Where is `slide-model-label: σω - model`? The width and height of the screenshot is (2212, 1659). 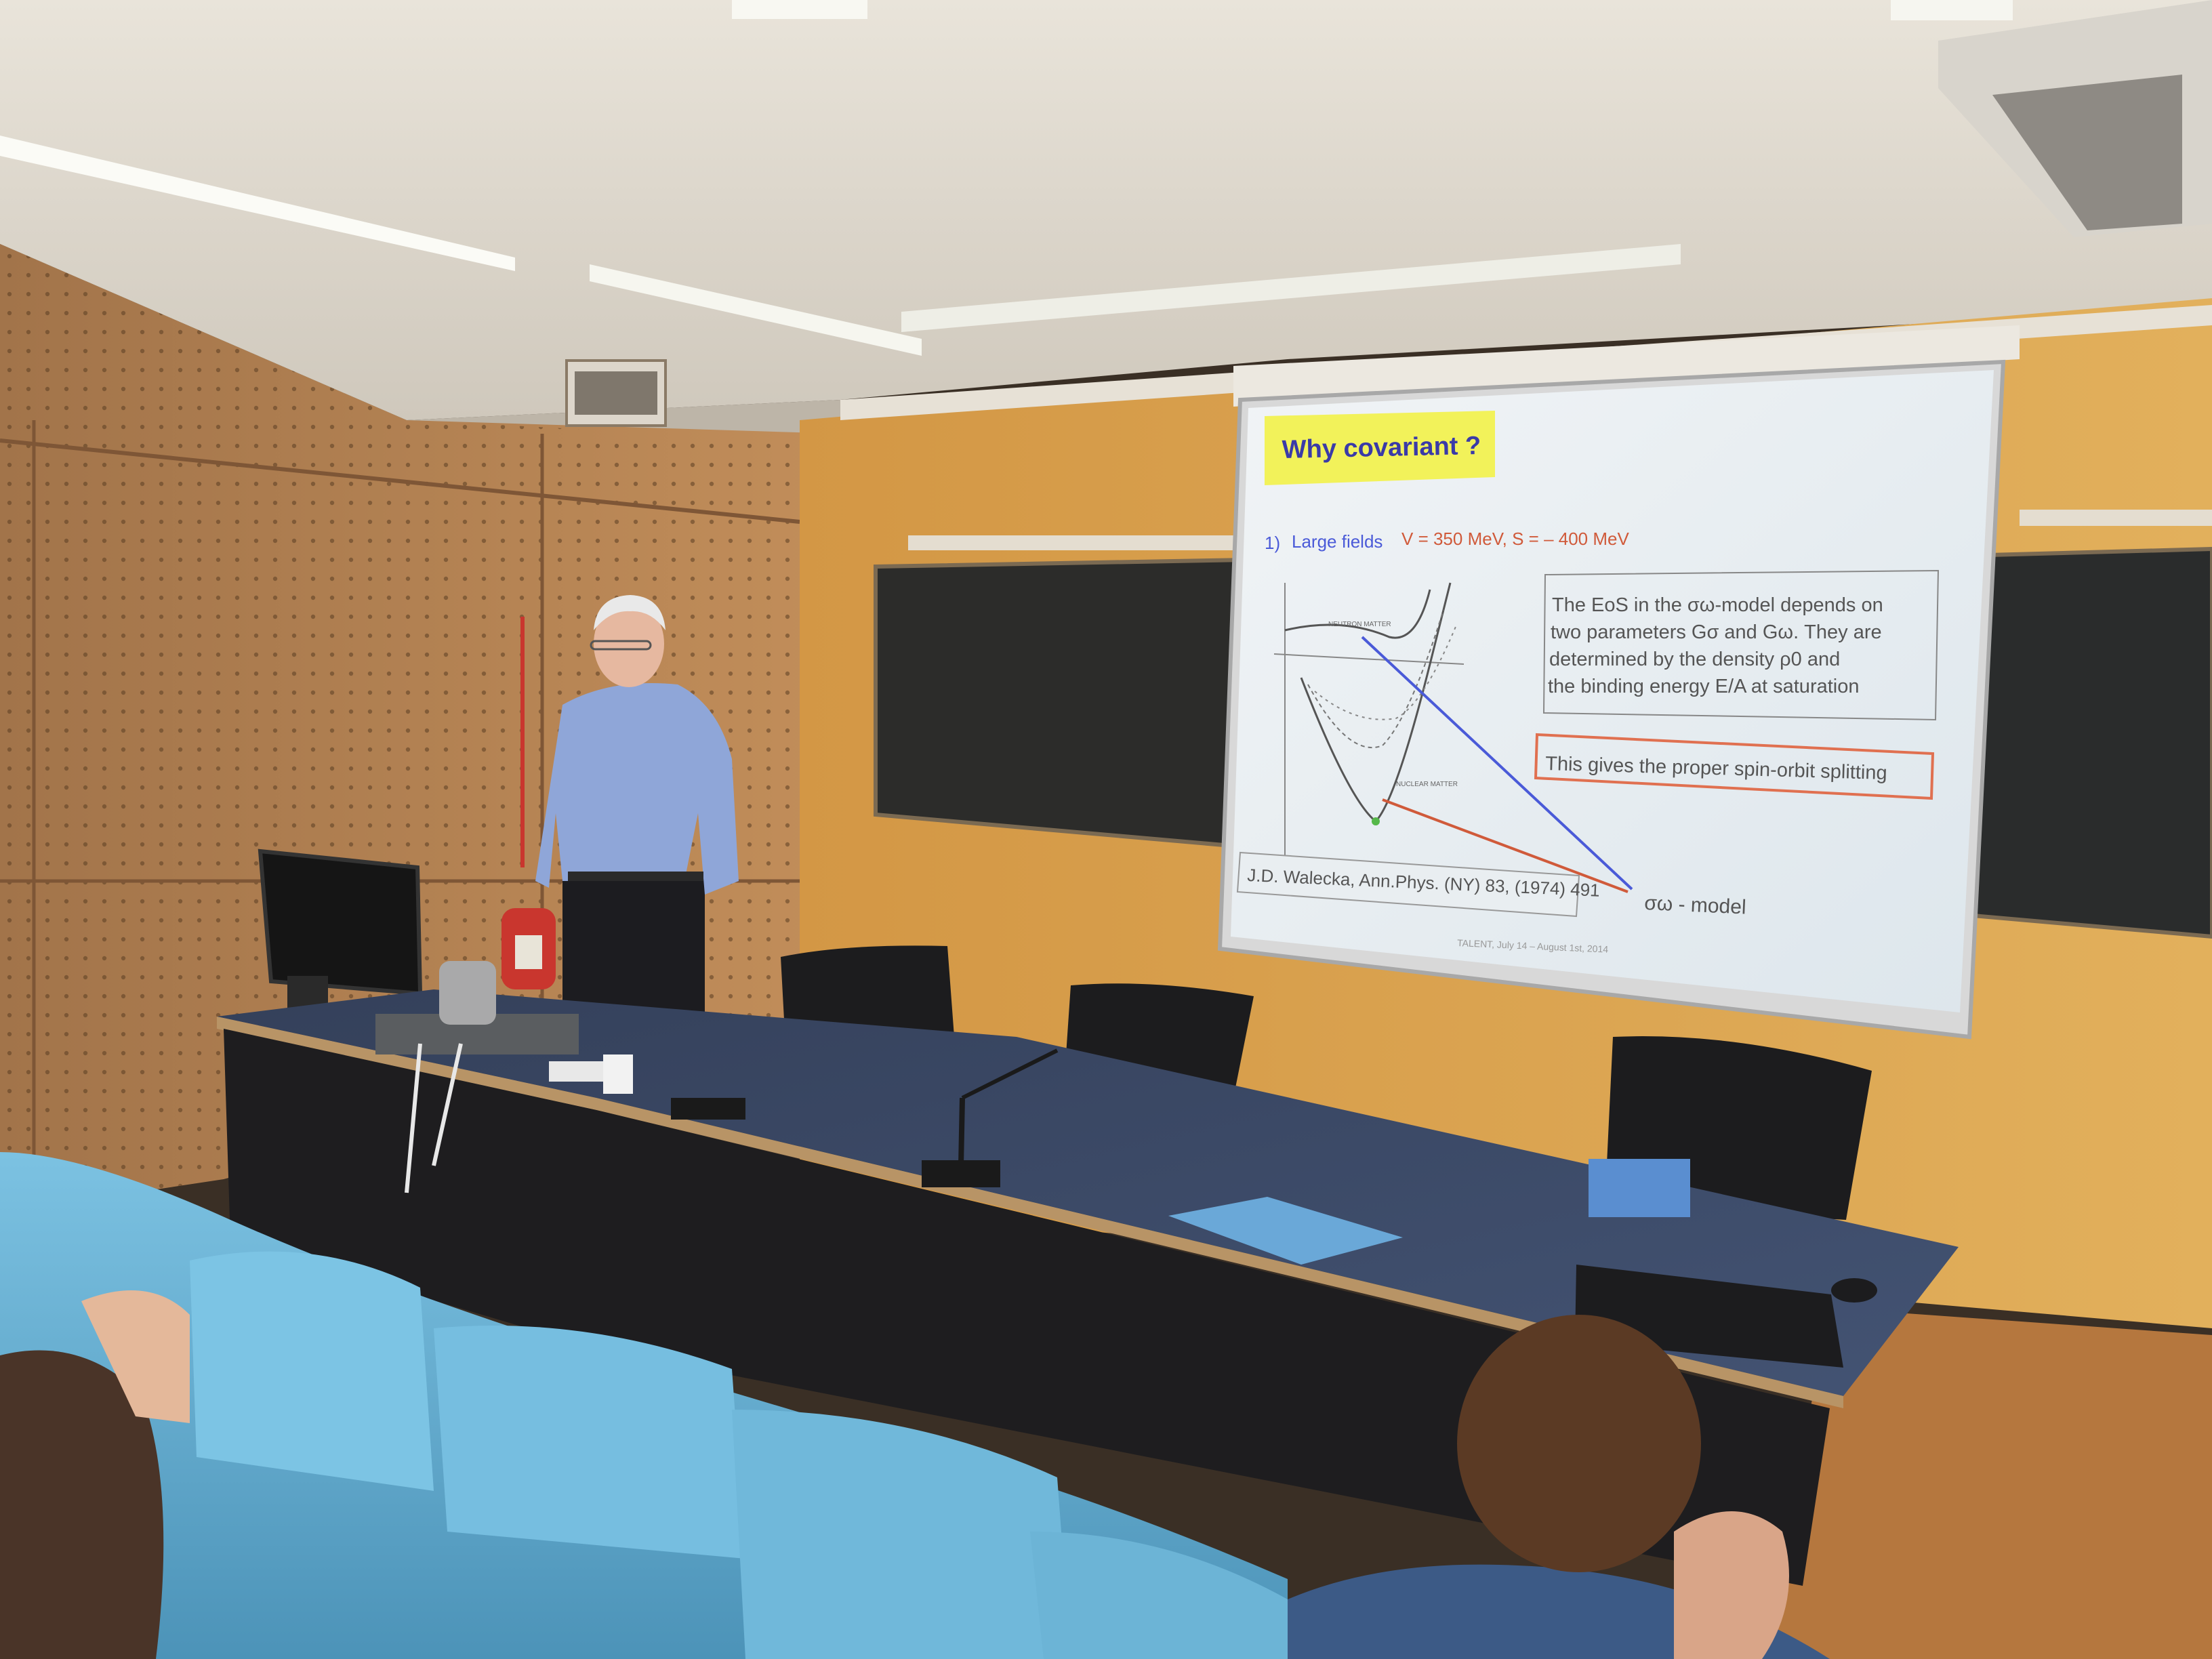 slide-model-label: σω - model is located at coordinates (1695, 905).